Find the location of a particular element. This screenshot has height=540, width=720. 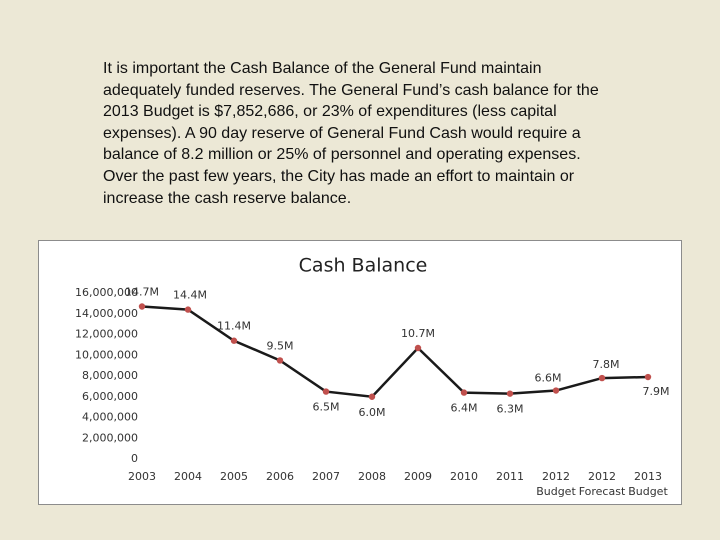

data-label: 14.7M is located at coordinates (142, 291).